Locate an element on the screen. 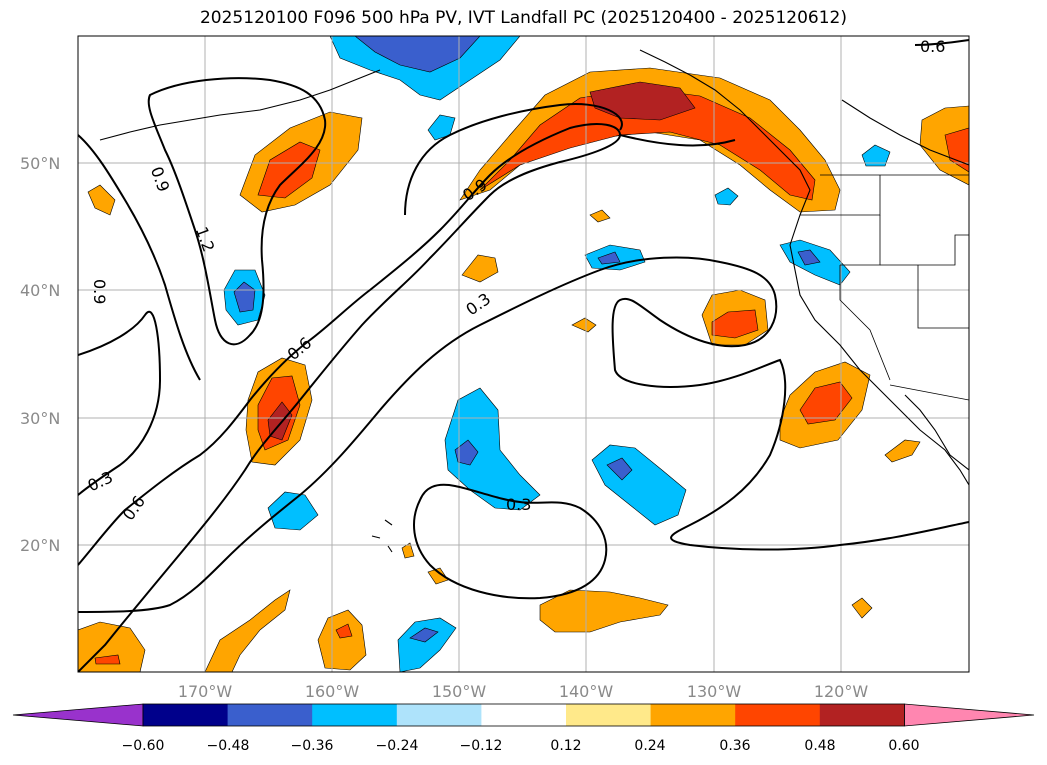 The height and width of the screenshot is (765, 1047). lat-label-20n: 20°N is located at coordinates (40, 545).